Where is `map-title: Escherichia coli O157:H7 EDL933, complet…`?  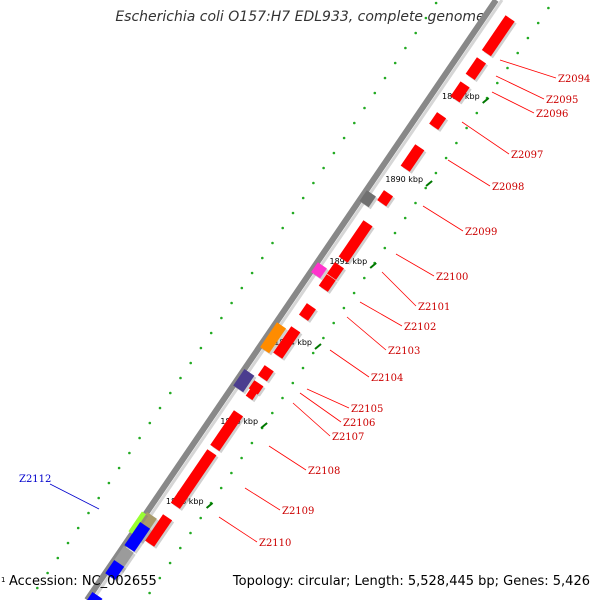 map-title: Escherichia coli O157:H7 EDL933, complet… is located at coordinates (300, 17).